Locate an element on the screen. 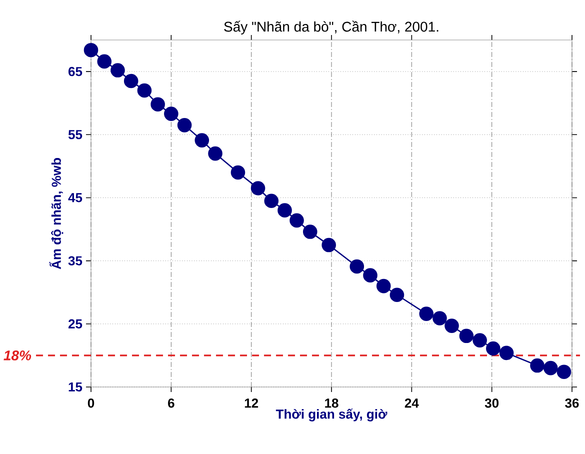  y-tick-label: 25 is located at coordinates (75, 323).